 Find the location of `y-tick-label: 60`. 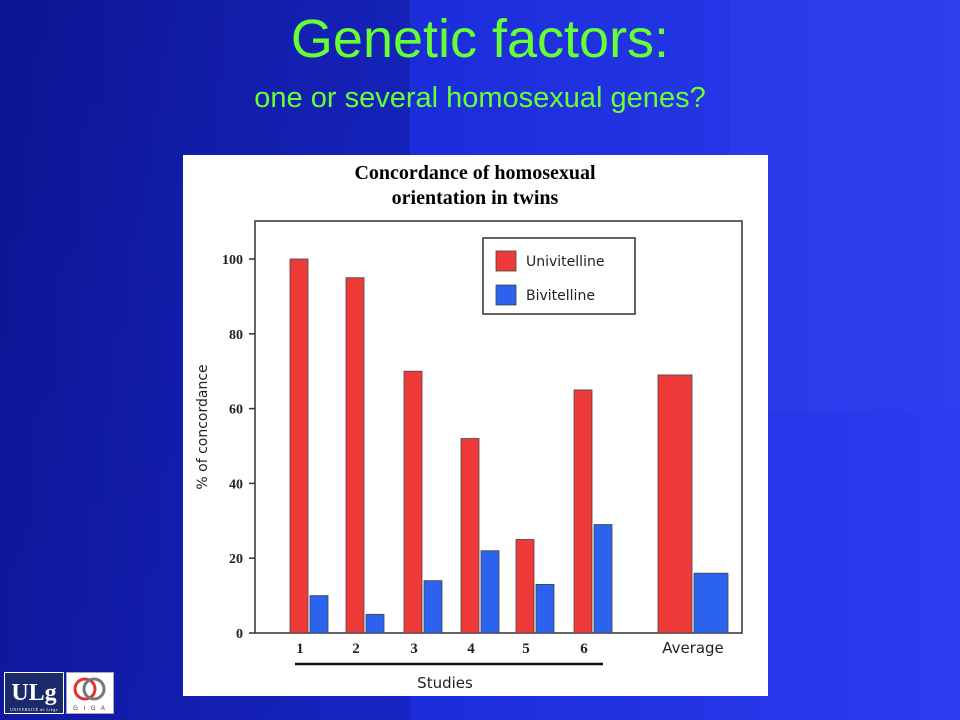

y-tick-label: 60 is located at coordinates (236, 410).